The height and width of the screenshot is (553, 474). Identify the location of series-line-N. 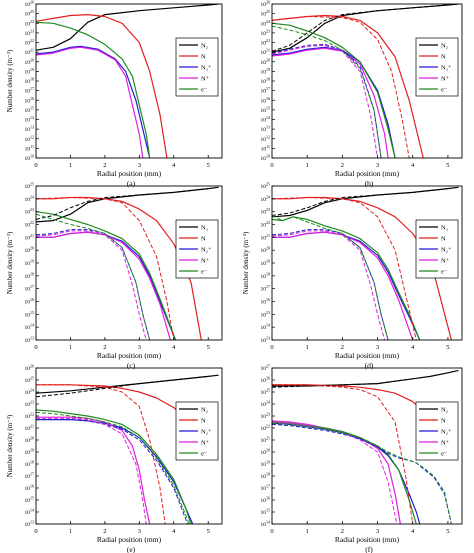
(348, 86).